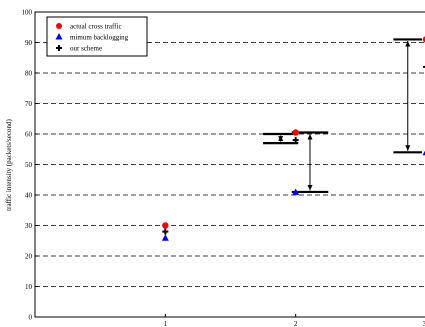 This screenshot has width=425, height=327. What do you see at coordinates (29, 226) in the screenshot?
I see `y-tick-label: 30` at bounding box center [29, 226].